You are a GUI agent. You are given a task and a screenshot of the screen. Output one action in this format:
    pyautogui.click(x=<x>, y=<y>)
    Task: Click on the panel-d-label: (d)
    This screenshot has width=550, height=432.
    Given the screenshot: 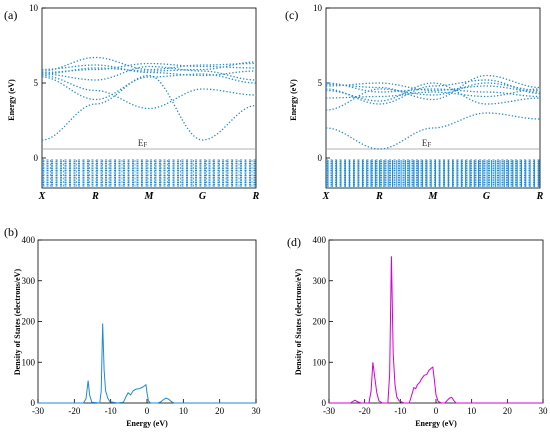 What is the action you would take?
    pyautogui.click(x=294, y=242)
    